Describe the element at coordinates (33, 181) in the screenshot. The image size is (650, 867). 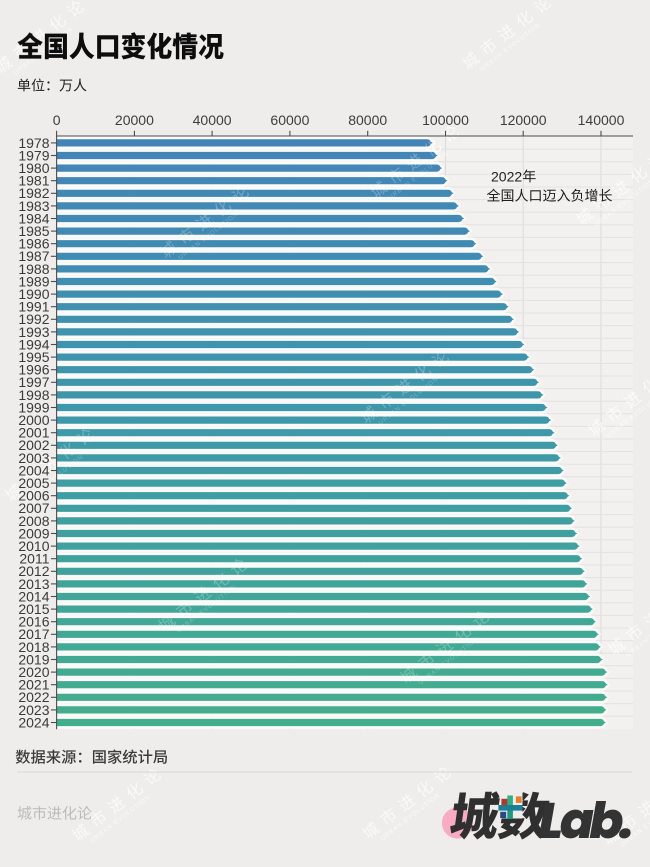
I see `svg-text: 1981` at that location.